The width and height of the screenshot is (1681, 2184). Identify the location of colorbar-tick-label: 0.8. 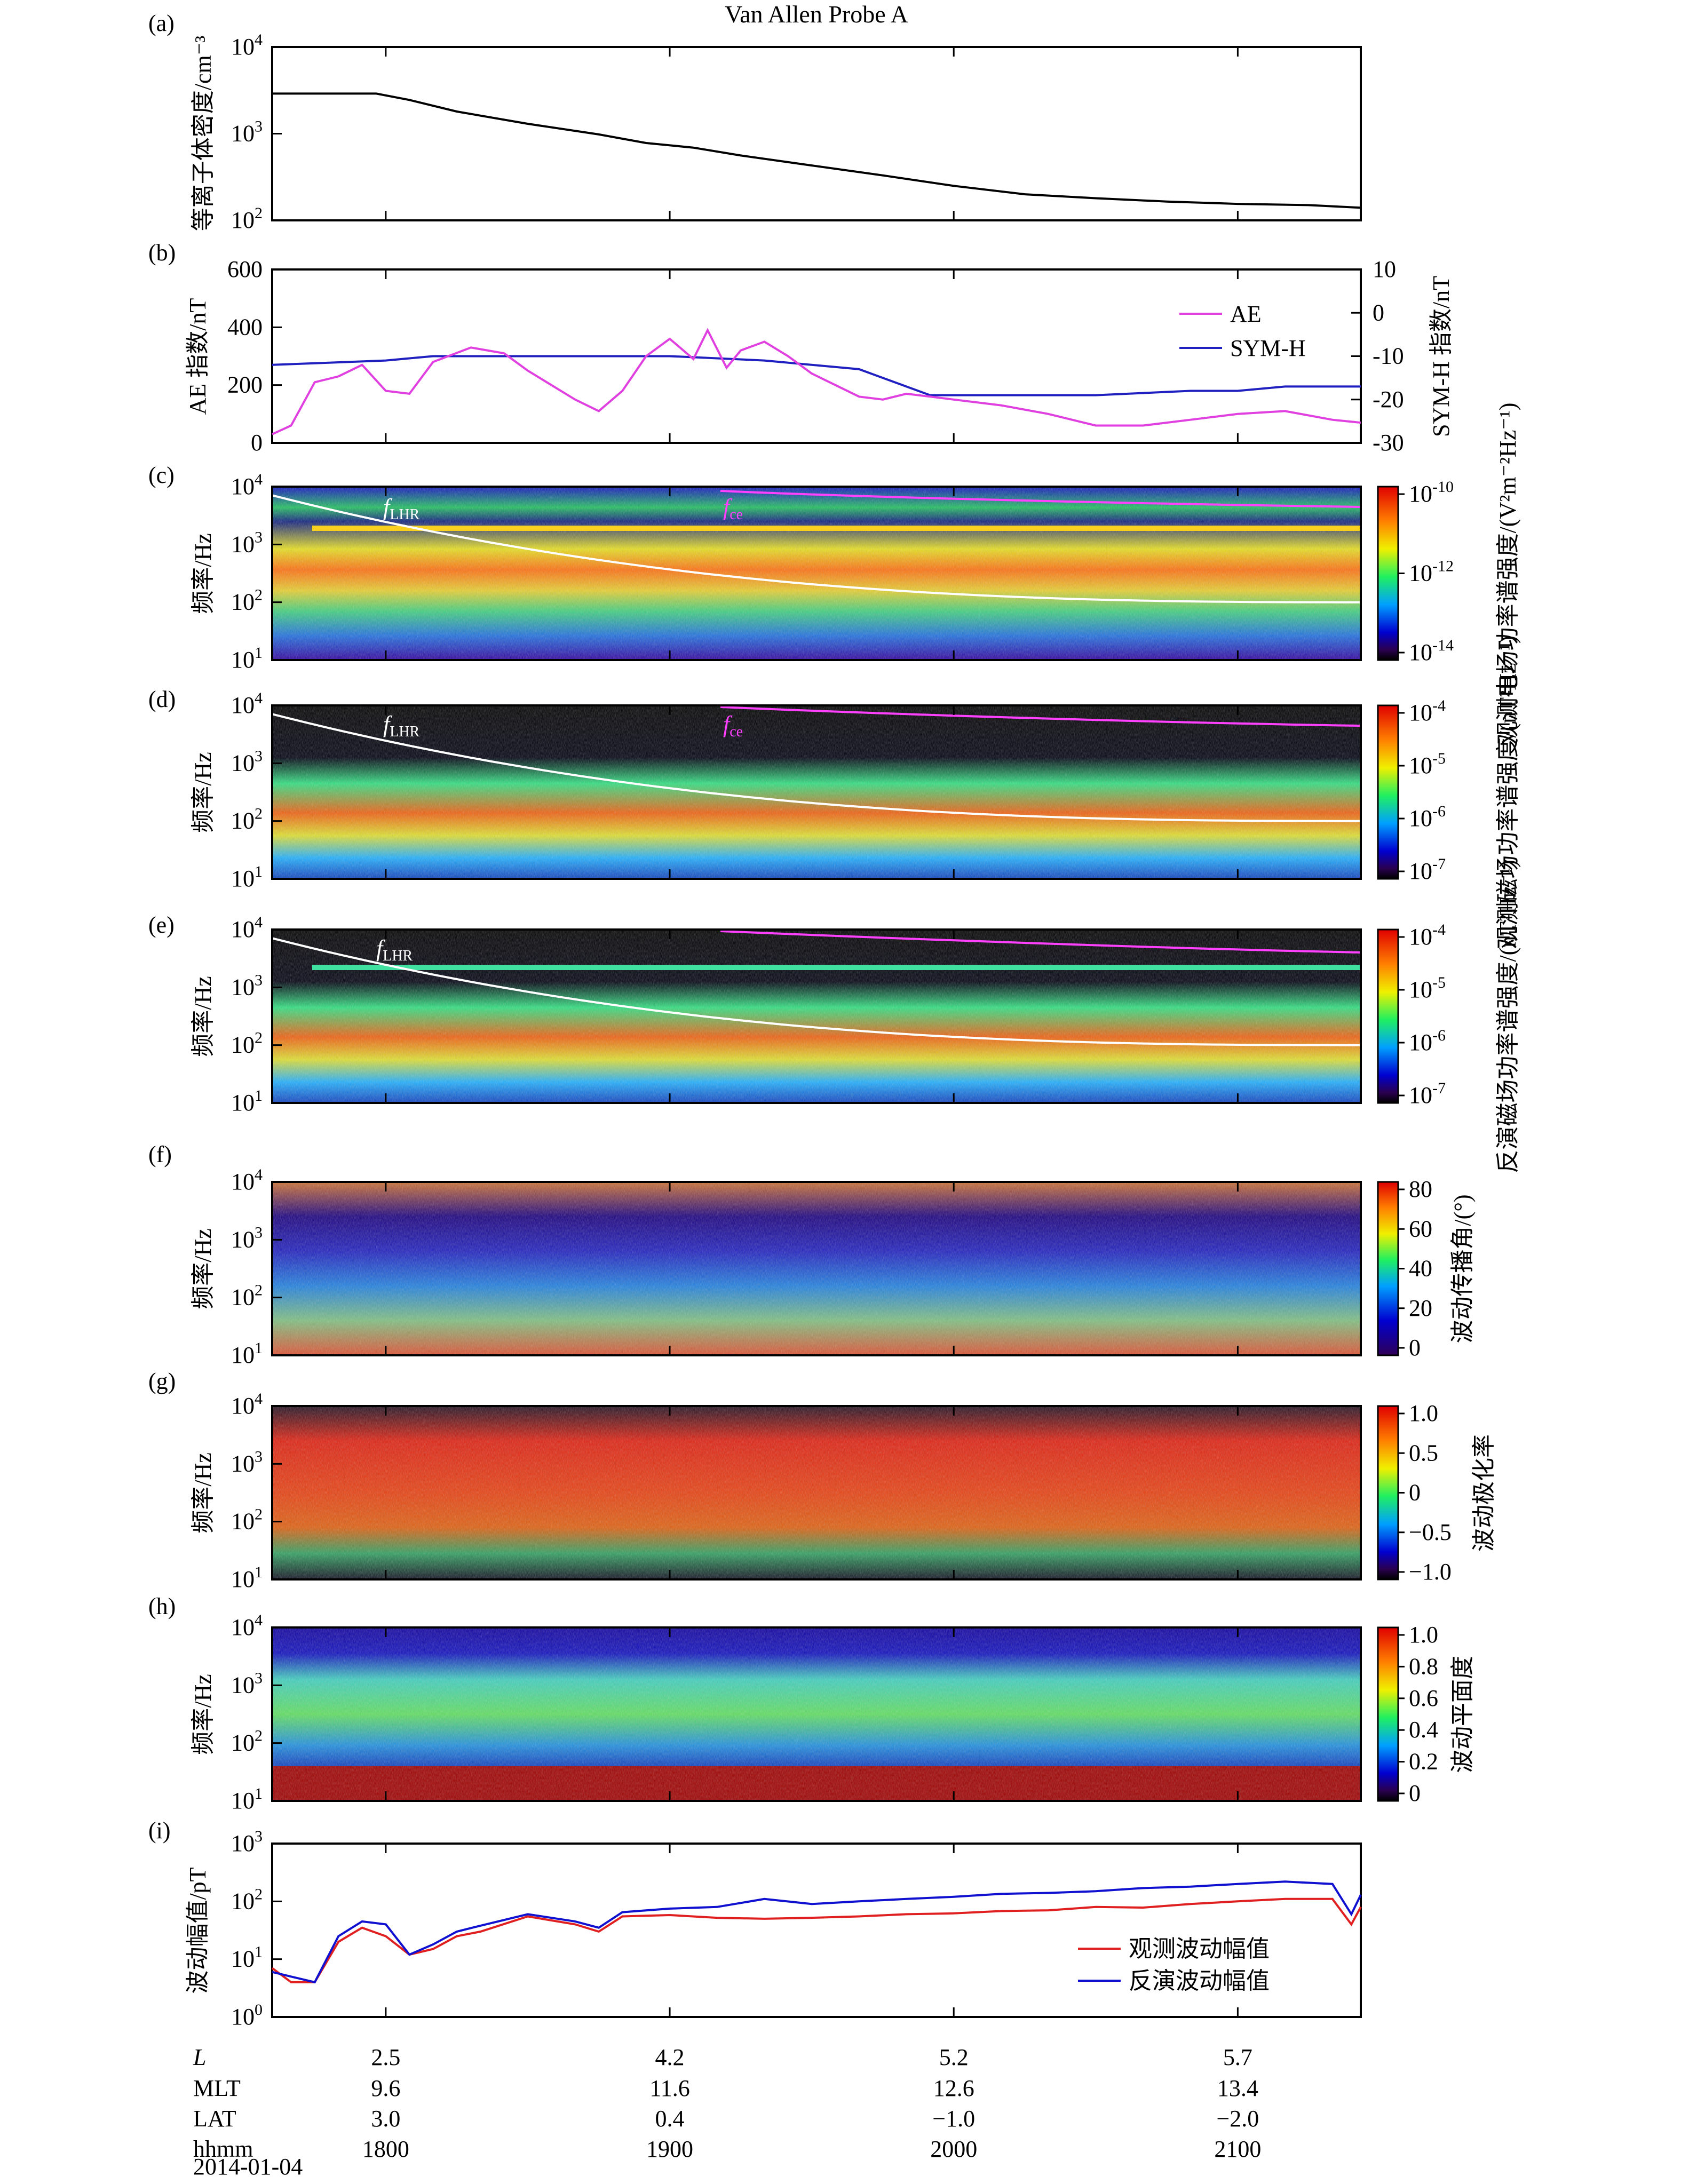
(1423, 1666).